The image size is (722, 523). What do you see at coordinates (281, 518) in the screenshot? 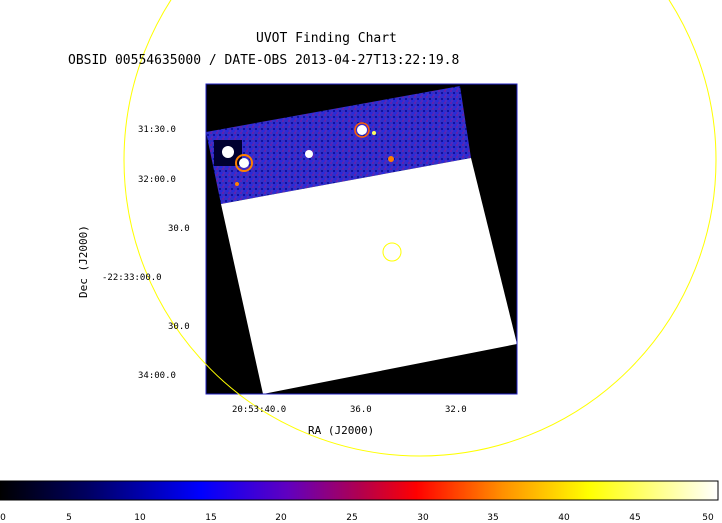
I see `colorbar-tick: 20` at bounding box center [281, 518].